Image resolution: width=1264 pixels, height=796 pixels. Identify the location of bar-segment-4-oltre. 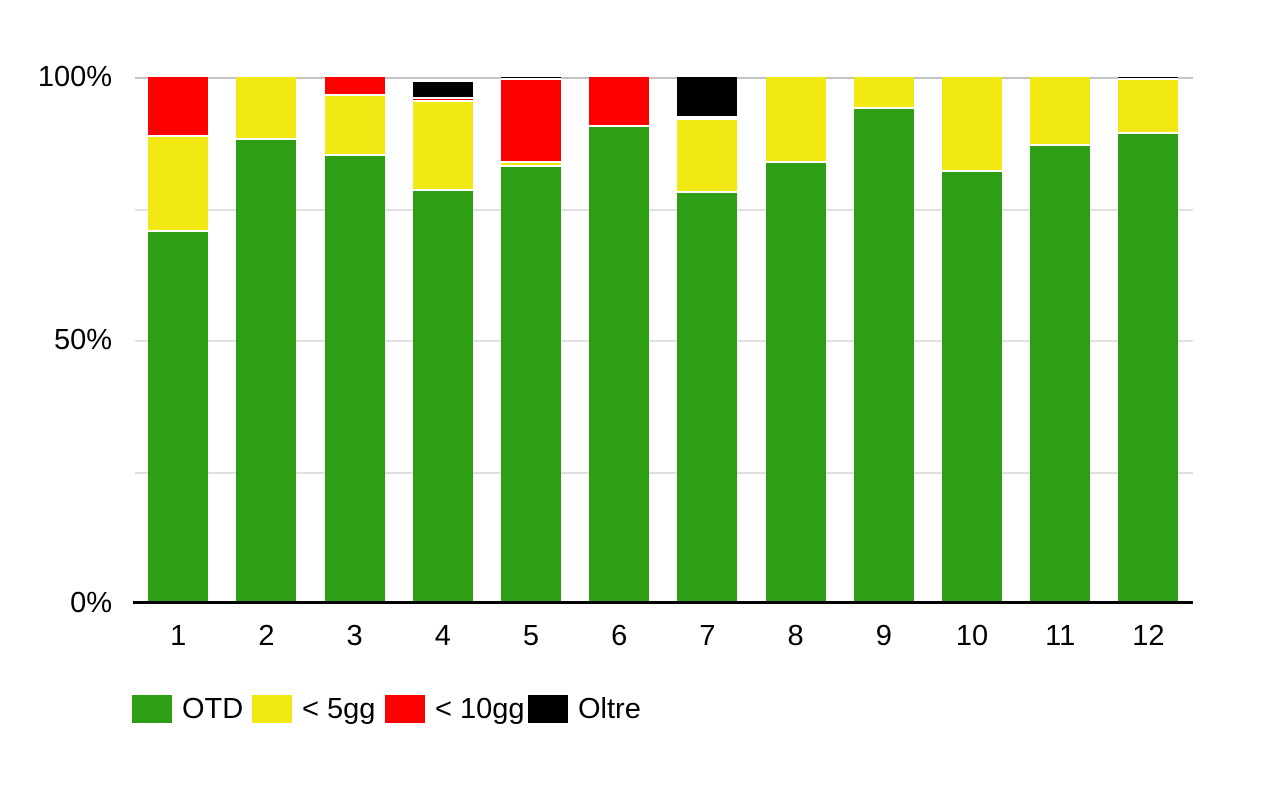
(442, 90).